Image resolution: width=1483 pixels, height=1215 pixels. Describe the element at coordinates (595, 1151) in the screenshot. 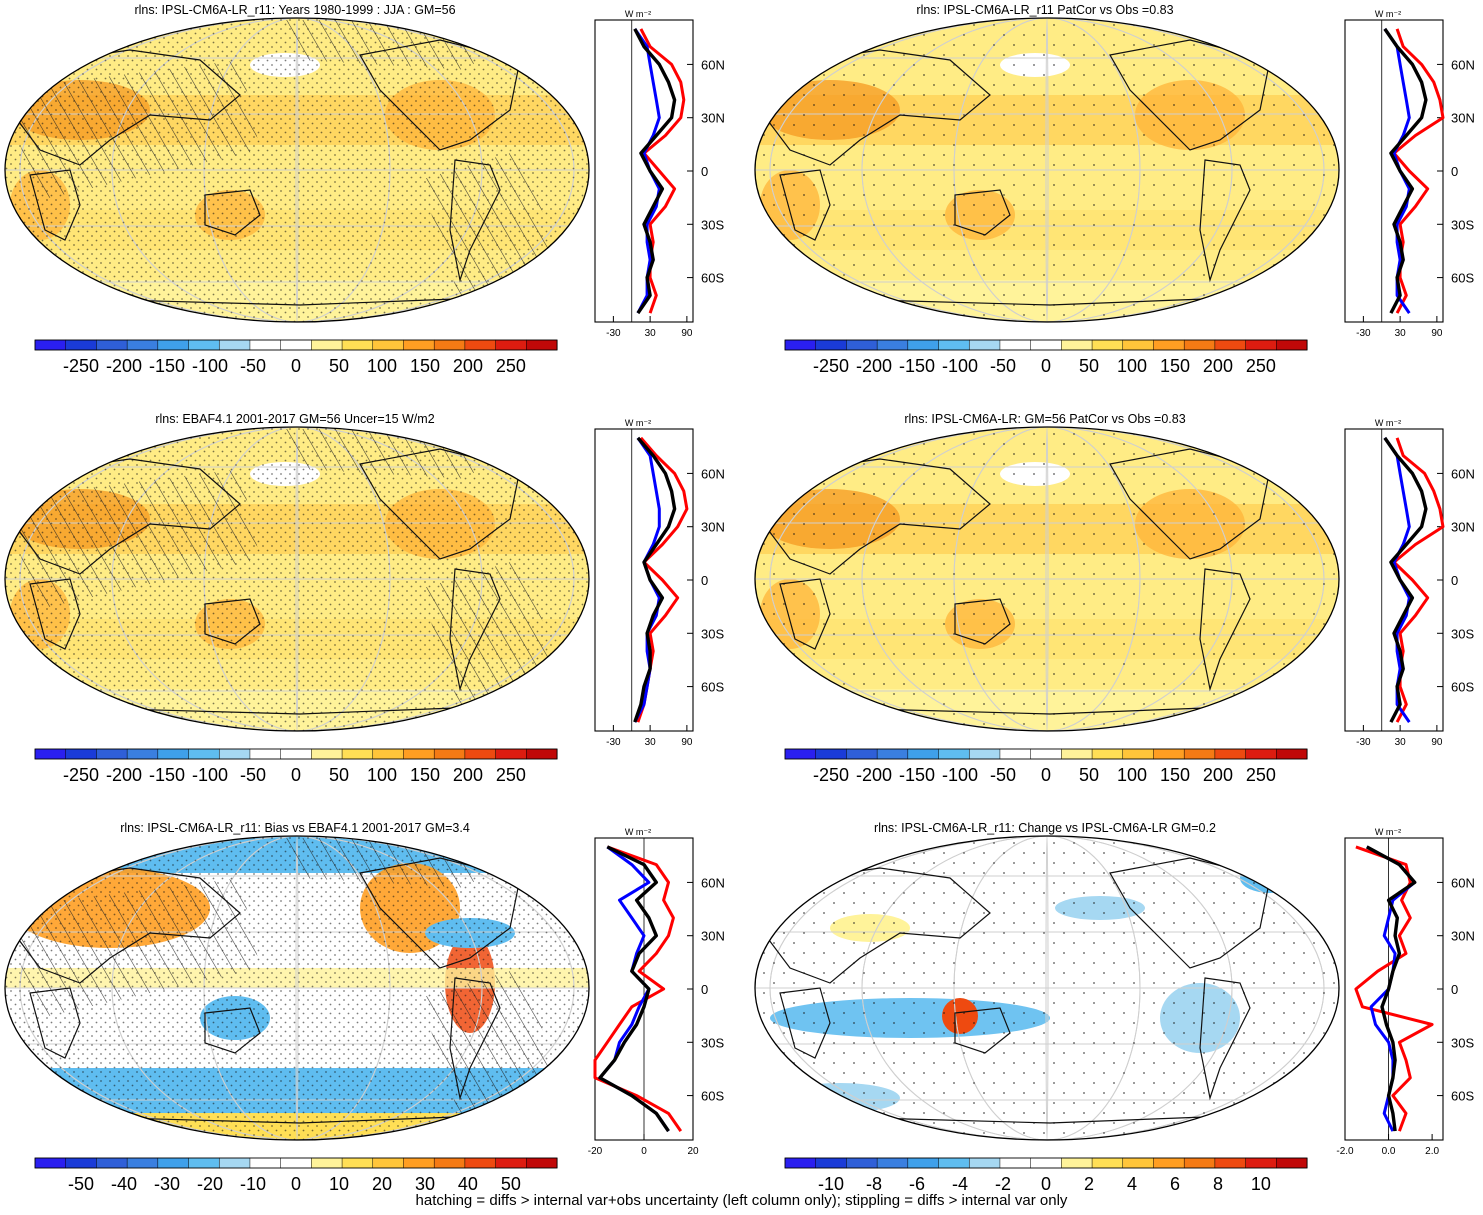

I see `profile-x-tick-label: -20` at that location.